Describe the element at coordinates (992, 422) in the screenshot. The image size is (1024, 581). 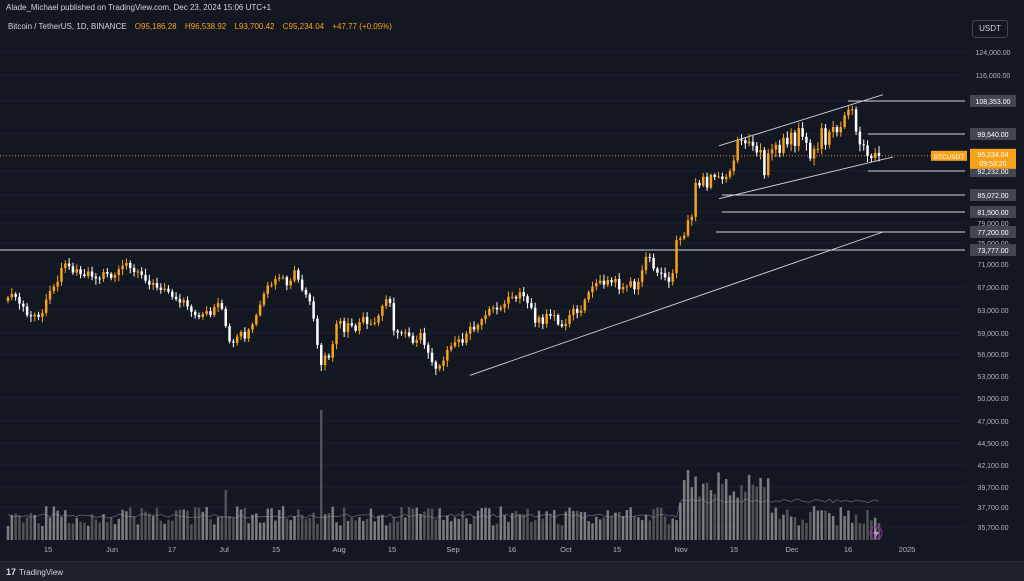
I see `price-tick-label: 47,000.00` at that location.